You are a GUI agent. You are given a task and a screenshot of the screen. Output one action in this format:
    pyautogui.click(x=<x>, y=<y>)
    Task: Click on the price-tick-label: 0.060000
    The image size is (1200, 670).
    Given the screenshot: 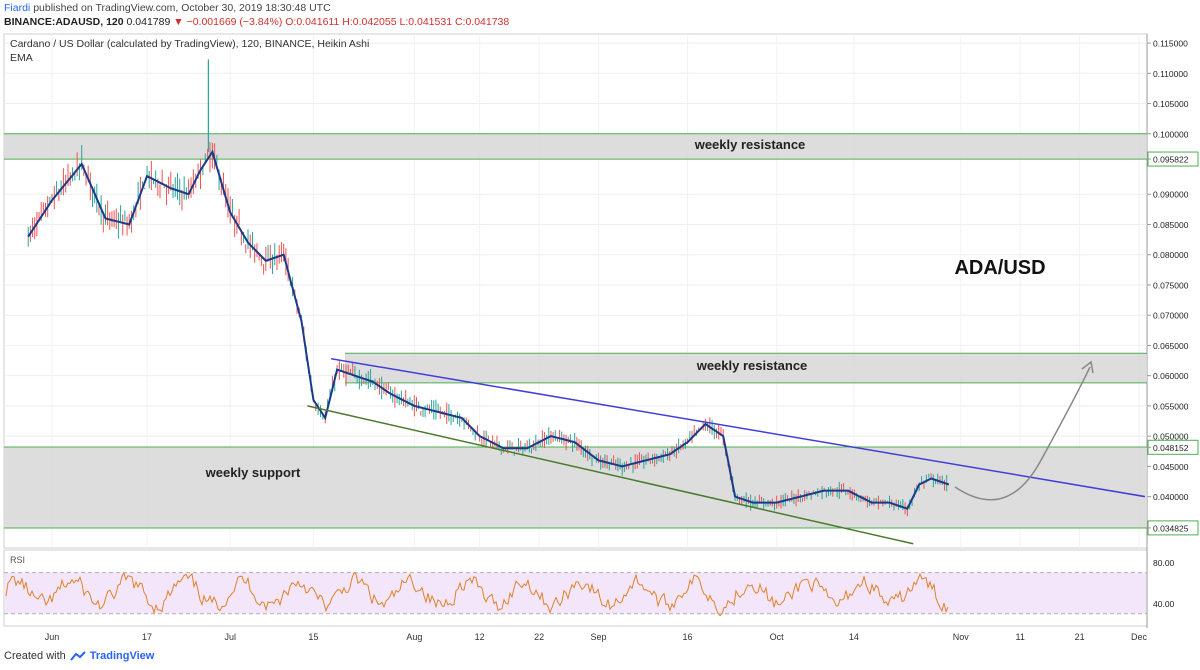 What is the action you would take?
    pyautogui.click(x=1171, y=376)
    